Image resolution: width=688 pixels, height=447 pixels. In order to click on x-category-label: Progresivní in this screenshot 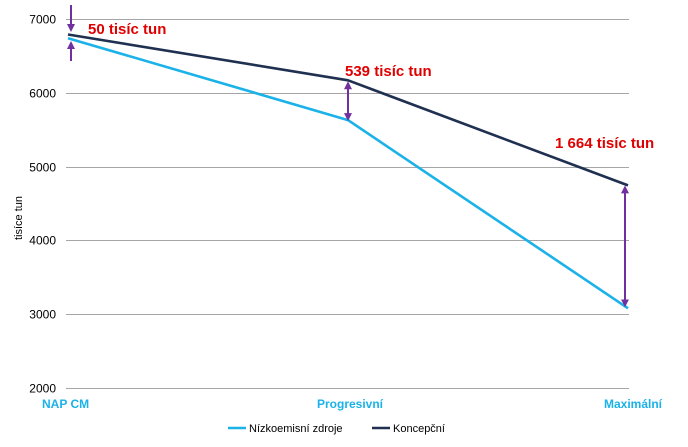, I will do `click(350, 404)`.